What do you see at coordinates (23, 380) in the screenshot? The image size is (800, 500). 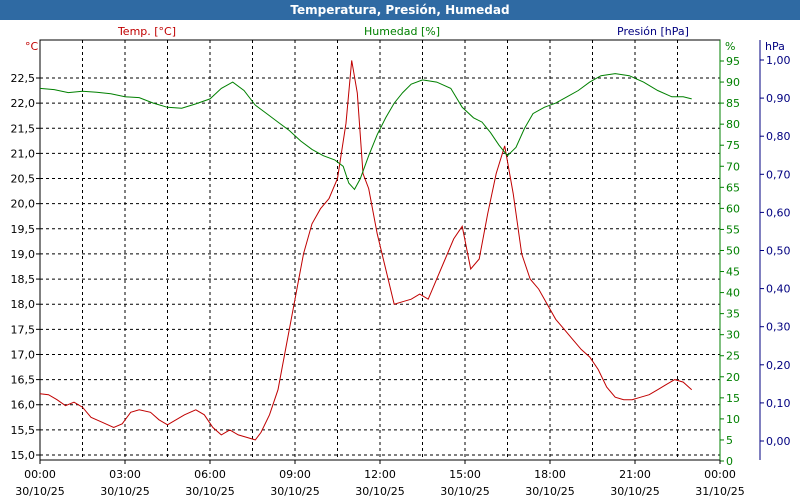 I see `temp-tick-label: 16,5` at bounding box center [23, 380].